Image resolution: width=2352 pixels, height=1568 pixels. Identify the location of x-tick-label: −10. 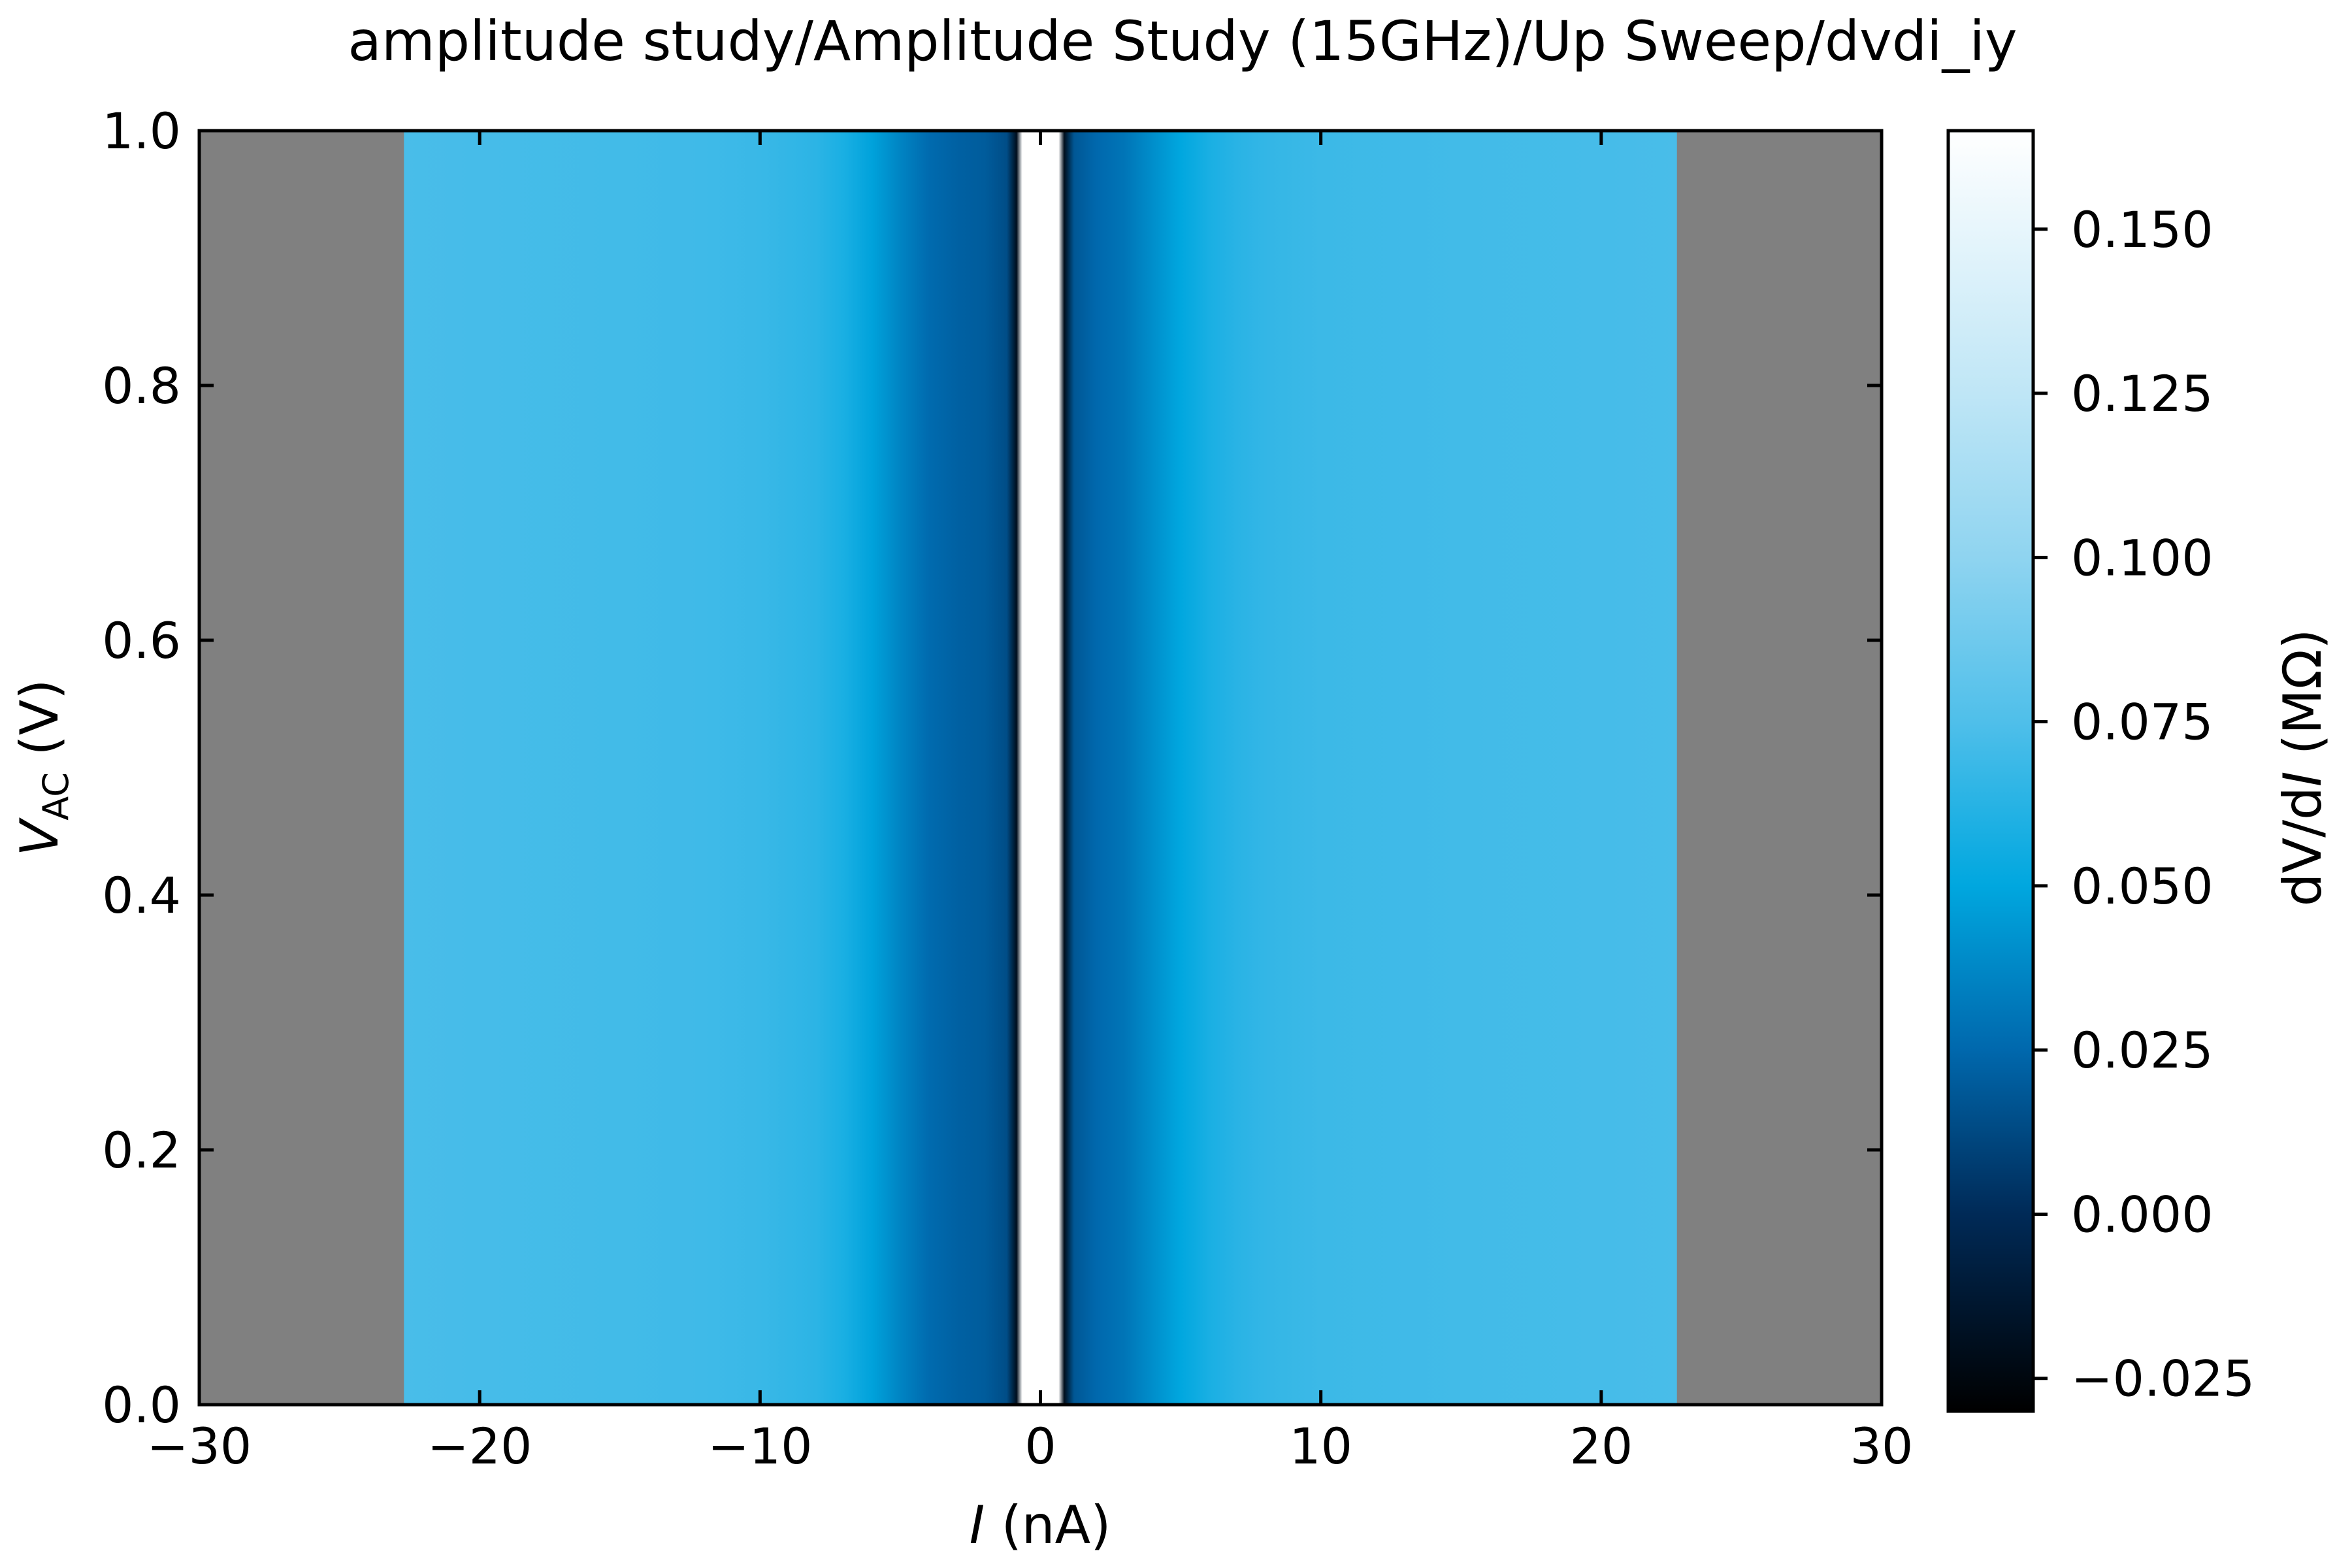
(760, 1446).